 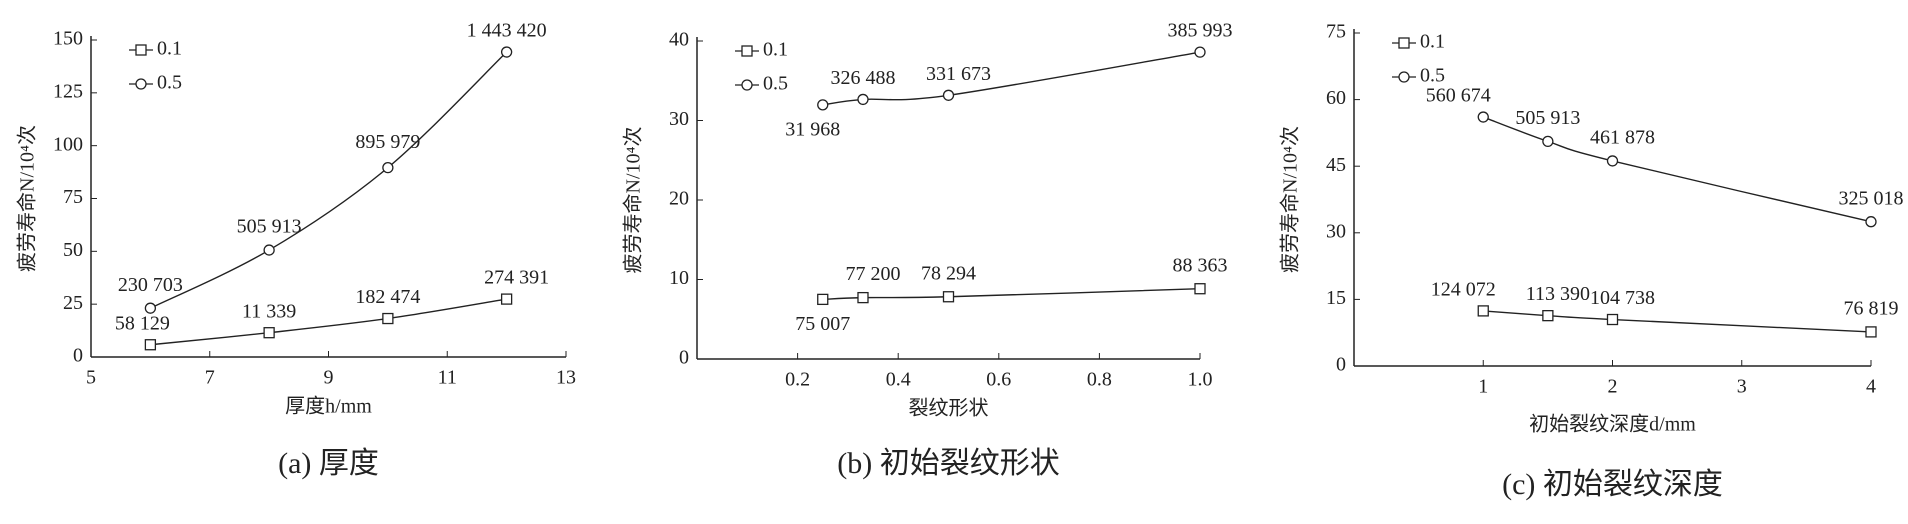 What do you see at coordinates (328, 406) in the screenshot?
I see `x-axis-label: 厚度h/mm` at bounding box center [328, 406].